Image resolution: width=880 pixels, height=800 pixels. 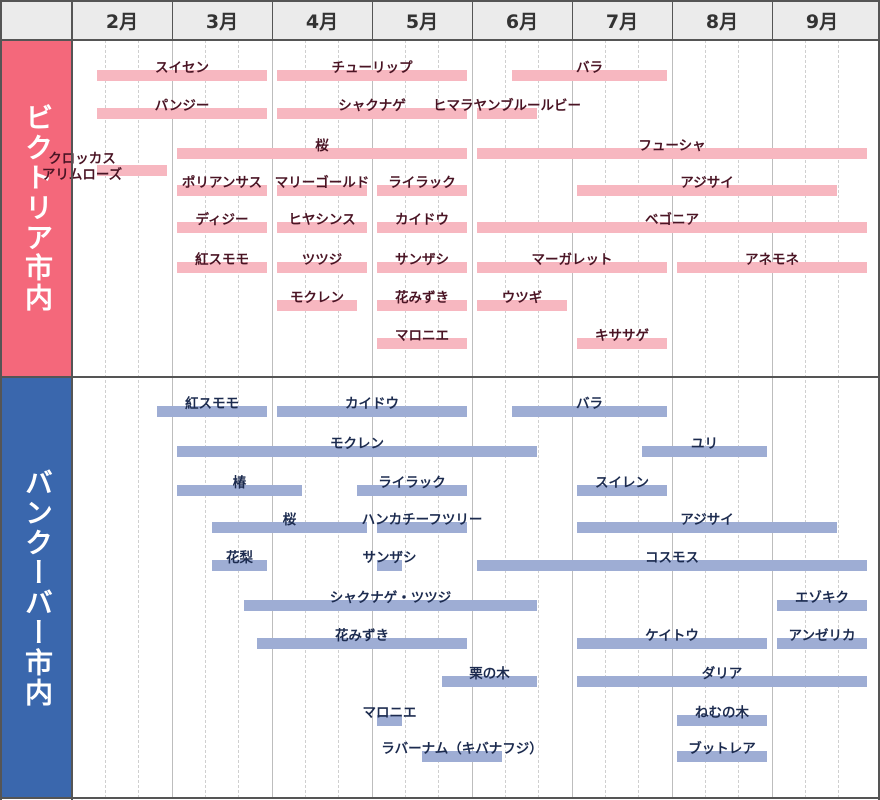 I want to click on flower-label: ハンカチーフツリー, so click(x=422, y=520).